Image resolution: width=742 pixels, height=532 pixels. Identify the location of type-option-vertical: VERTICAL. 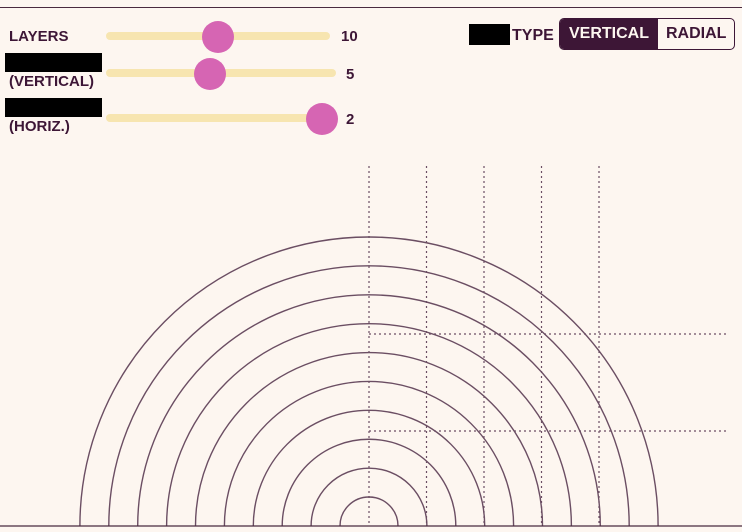
(609, 34).